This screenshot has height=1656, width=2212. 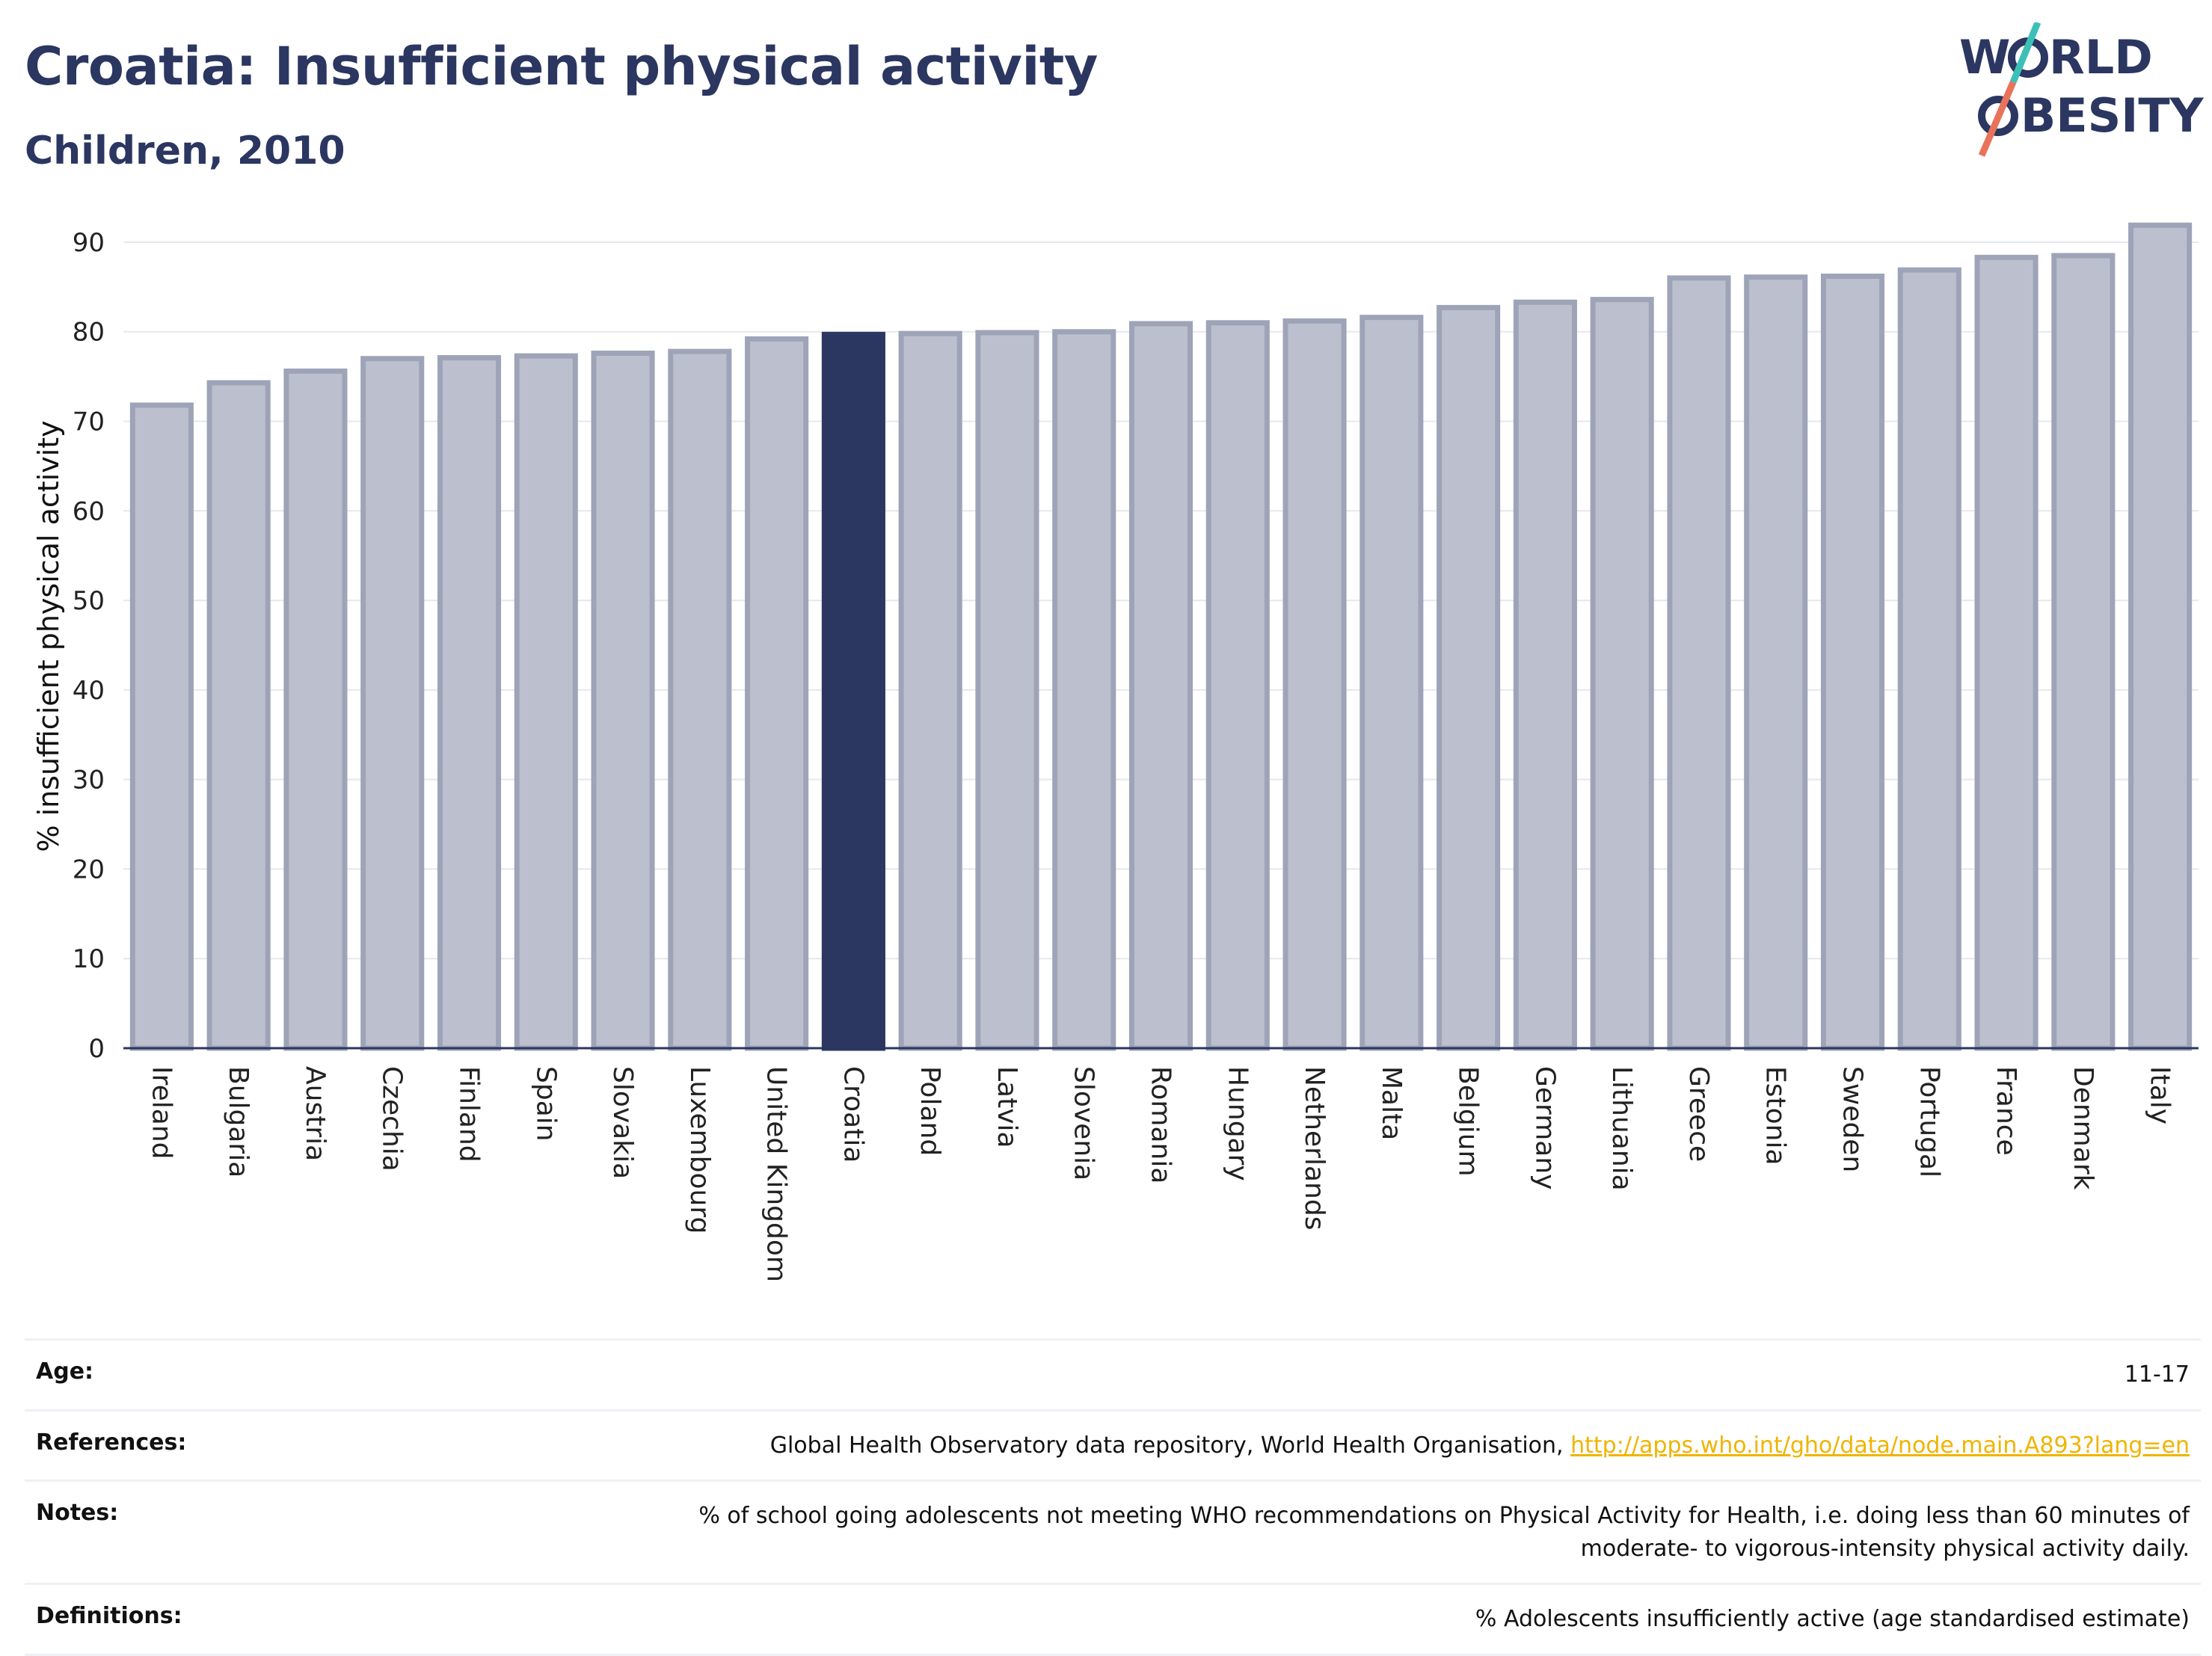 What do you see at coordinates (238, 715) in the screenshot?
I see `bar-bulgaria` at bounding box center [238, 715].